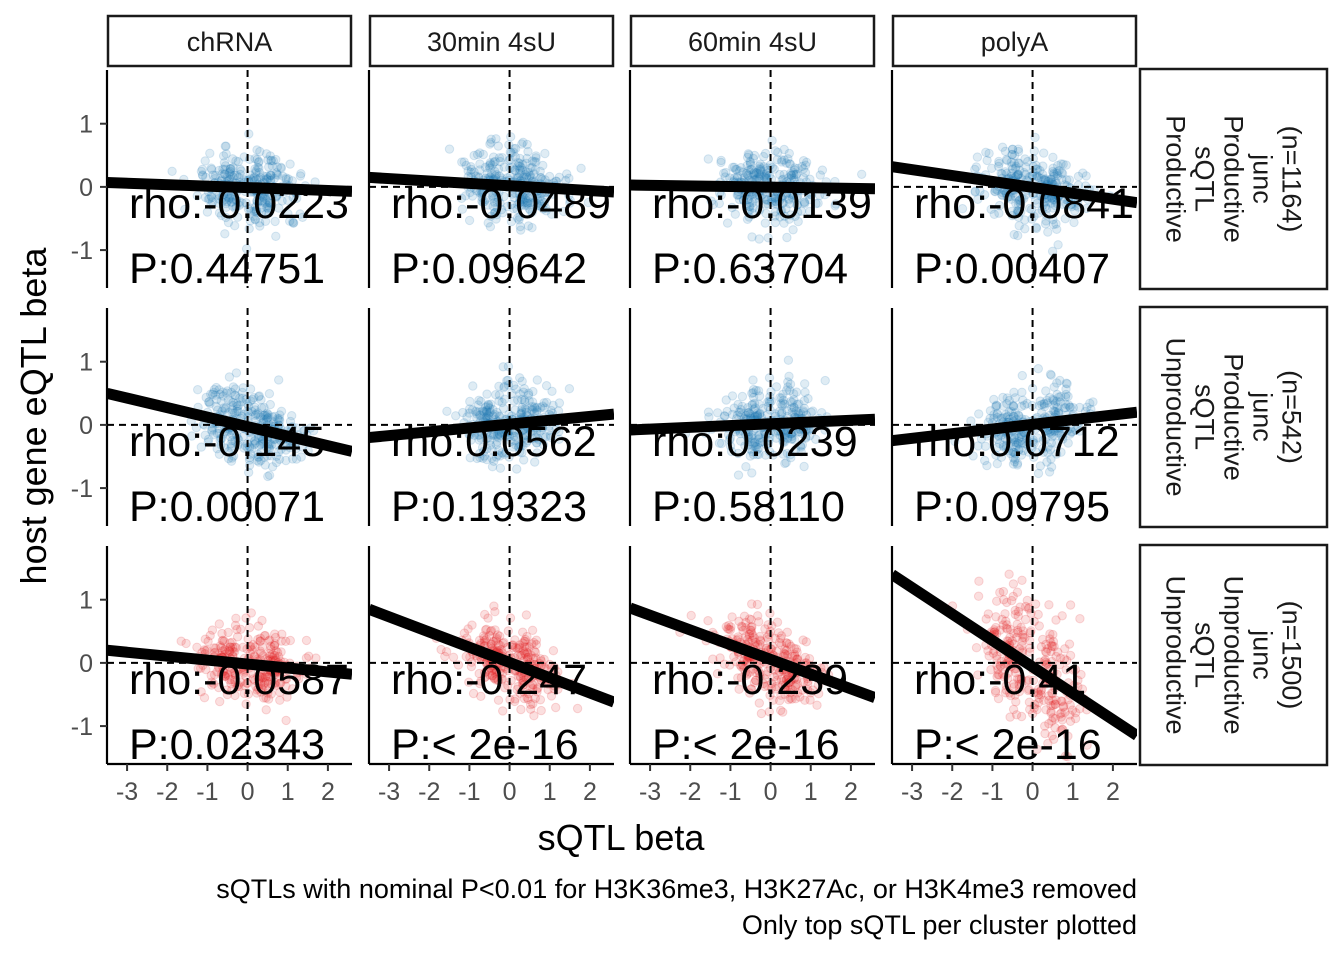  What do you see at coordinates (230, 42) in the screenshot?
I see `column-strip-label: chRNA` at bounding box center [230, 42].